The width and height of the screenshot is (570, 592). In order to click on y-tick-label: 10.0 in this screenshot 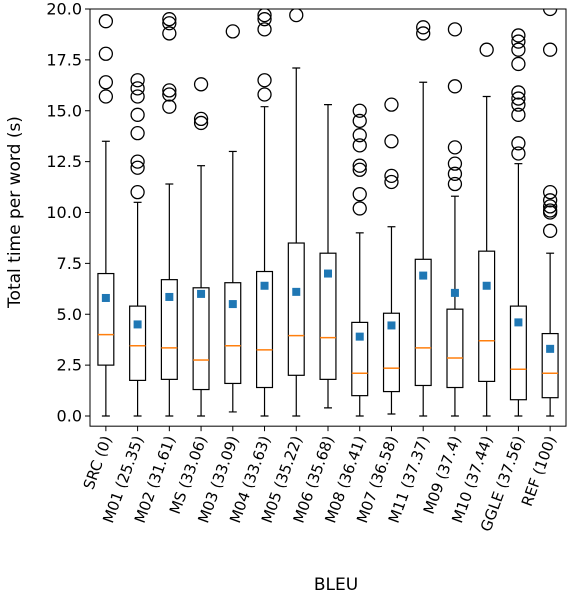, I will do `click(64, 212)`.